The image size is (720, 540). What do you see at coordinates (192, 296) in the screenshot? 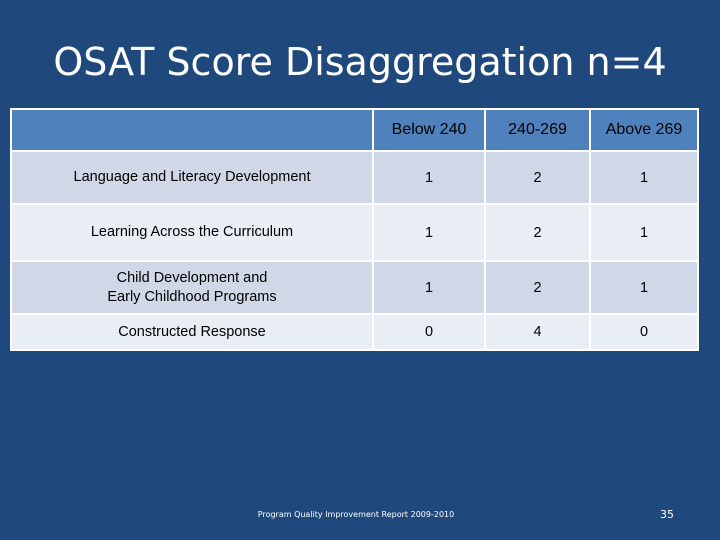
I see `row-label-line-2: Early Childhood Programs` at bounding box center [192, 296].